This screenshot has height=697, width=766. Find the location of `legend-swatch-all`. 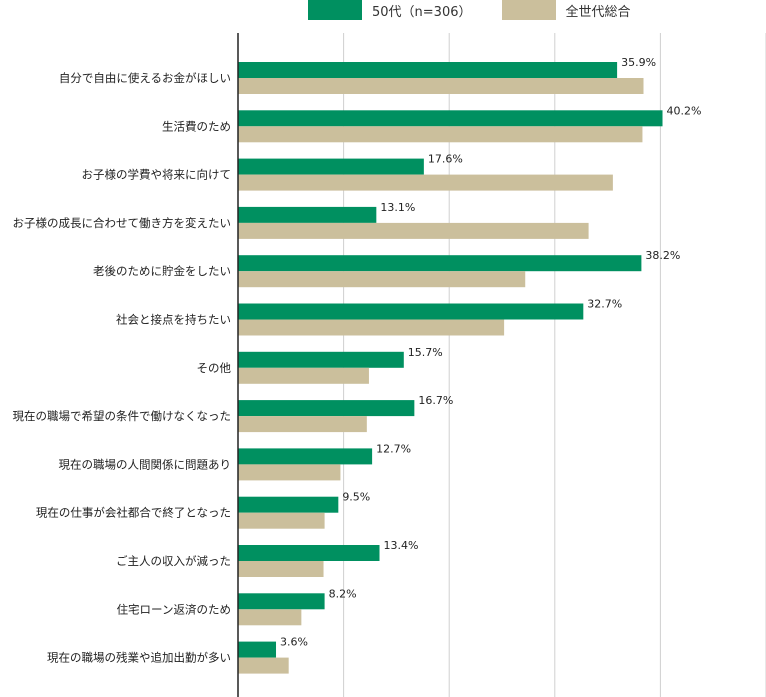

legend-swatch-all is located at coordinates (528, 10).